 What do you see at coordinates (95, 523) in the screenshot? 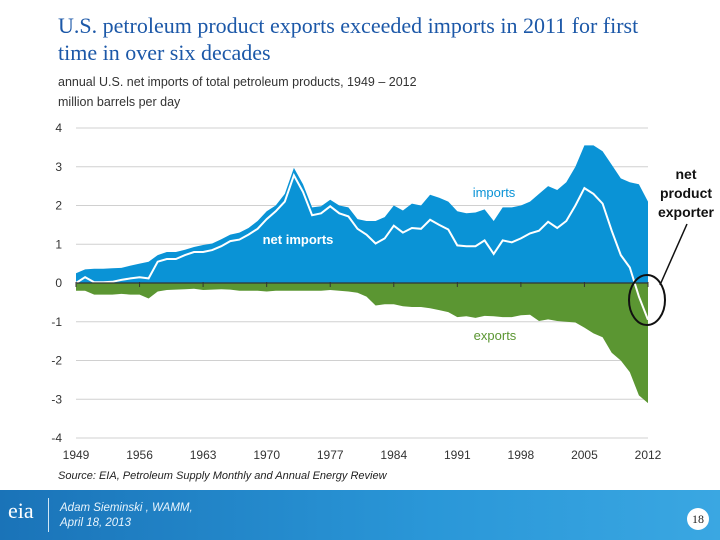
I see `presentation-date: April 18, 2013` at bounding box center [95, 523].